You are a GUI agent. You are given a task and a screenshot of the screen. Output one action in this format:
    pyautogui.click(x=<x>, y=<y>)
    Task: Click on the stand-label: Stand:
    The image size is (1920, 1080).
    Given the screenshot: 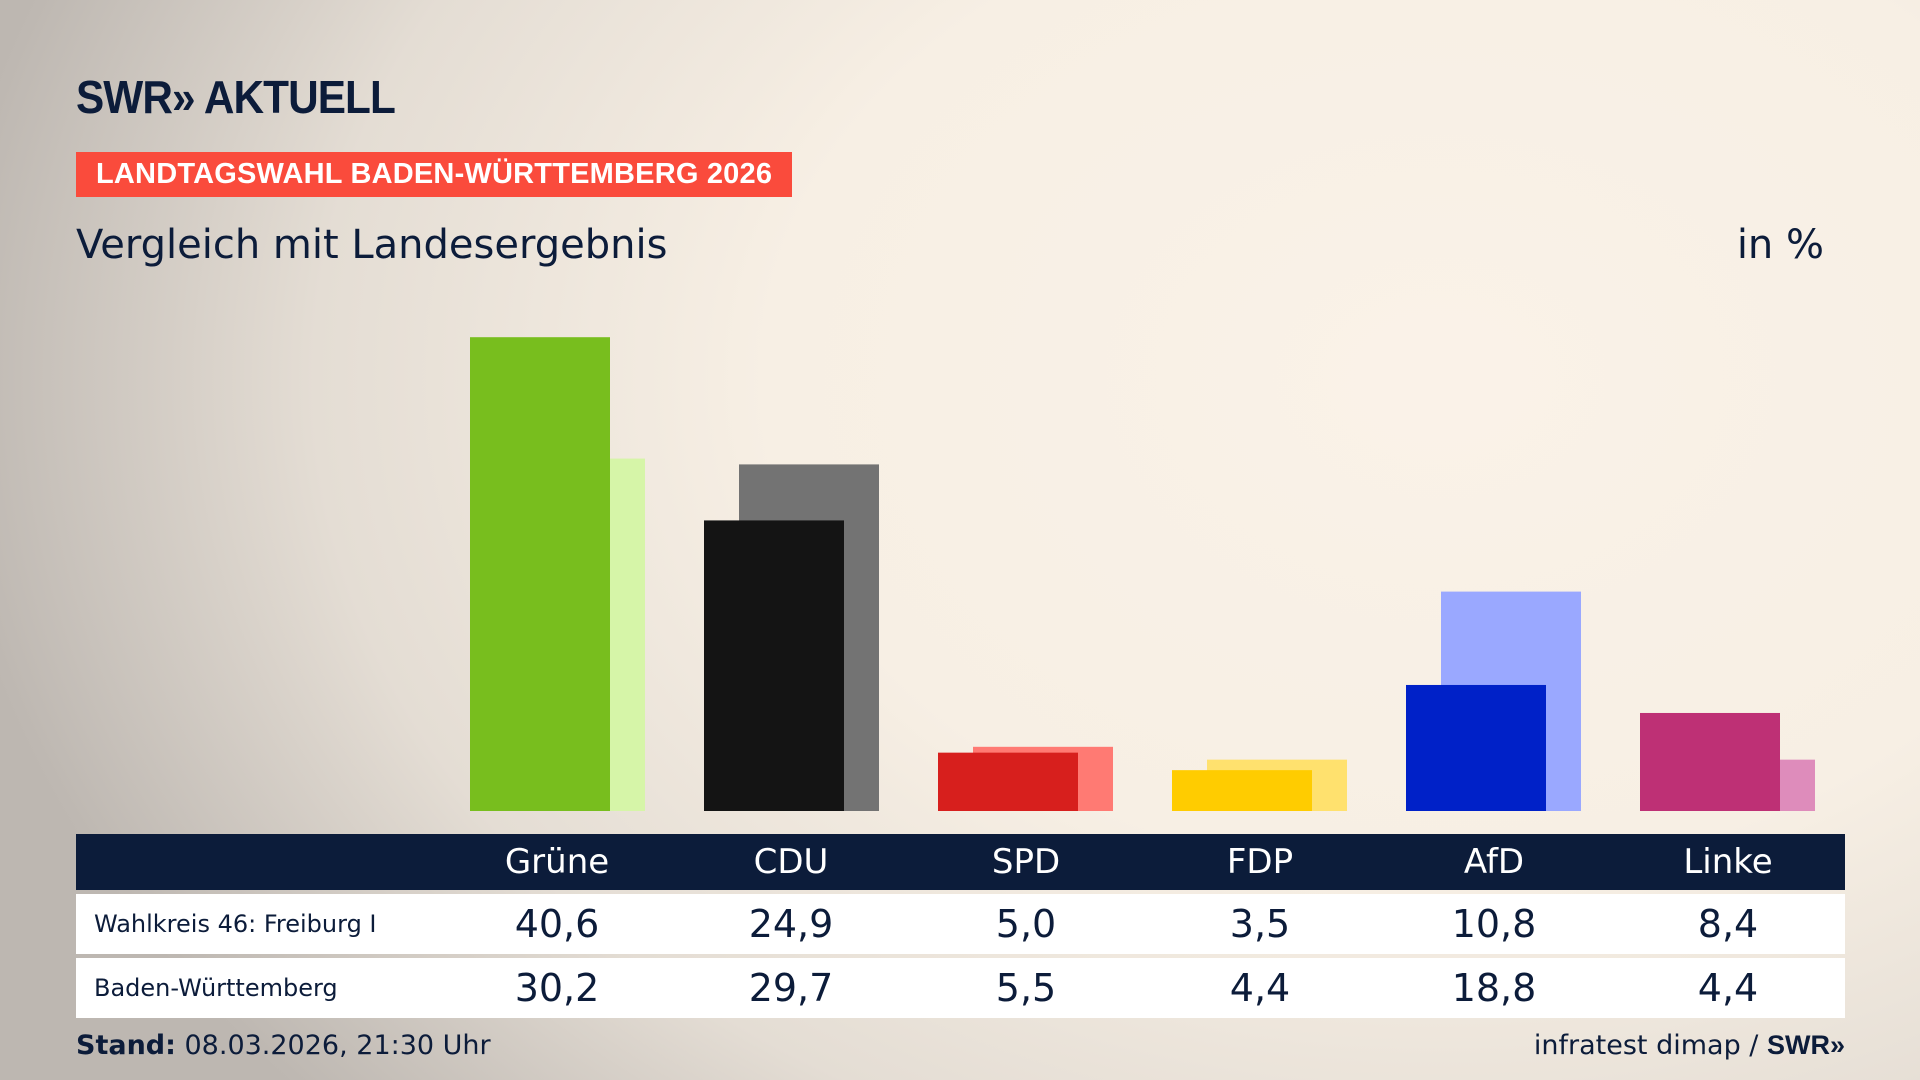 What is the action you would take?
    pyautogui.click(x=126, y=1045)
    